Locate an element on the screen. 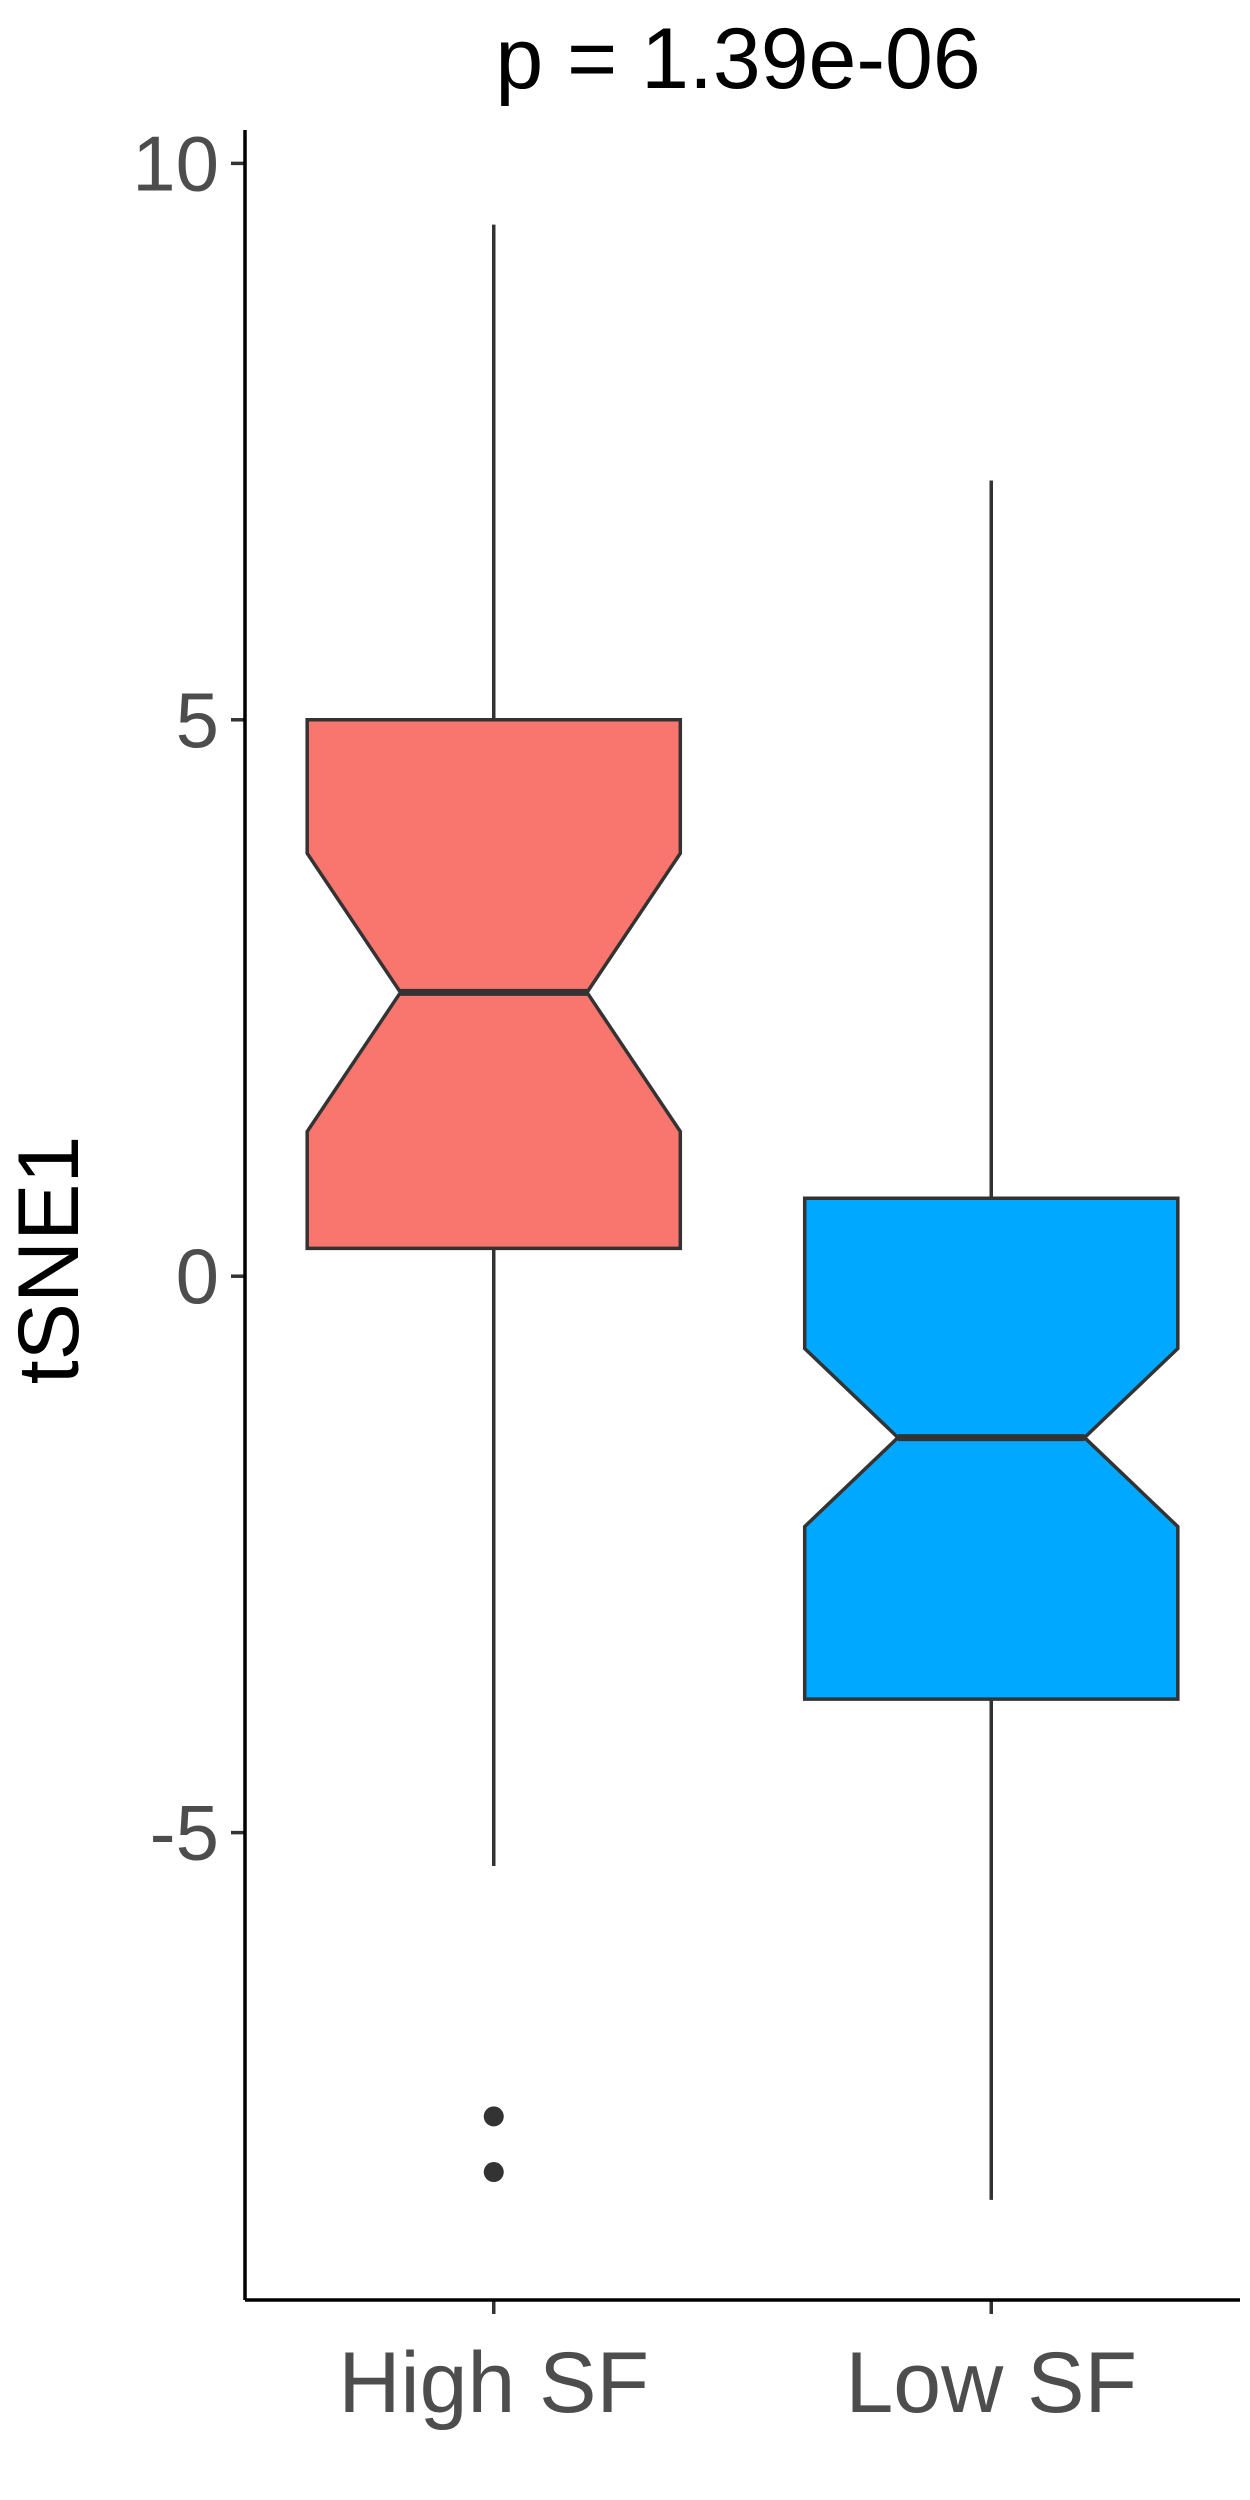 The image size is (1250, 2500). y-tick-label: 0 is located at coordinates (197, 1276).